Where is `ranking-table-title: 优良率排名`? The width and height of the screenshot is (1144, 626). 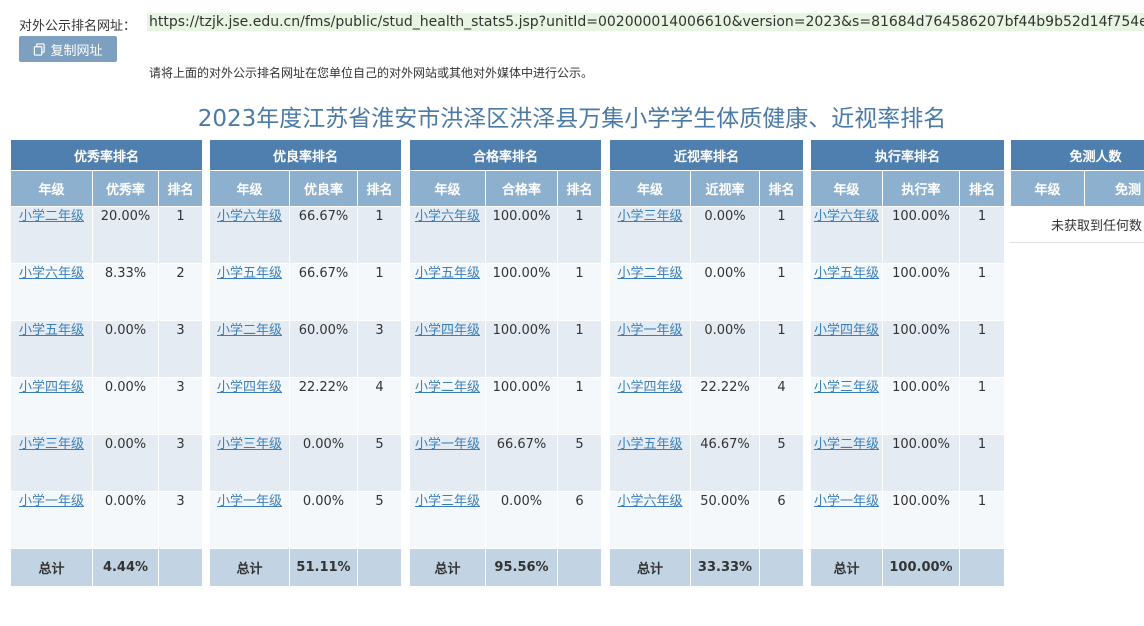
ranking-table-title: 优良率排名 is located at coordinates (305, 155).